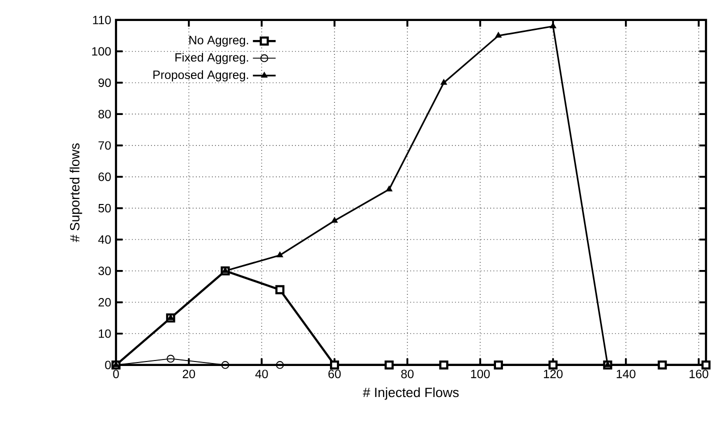 Image resolution: width=719 pixels, height=441 pixels. I want to click on y-tick-label: 0, so click(108, 365).